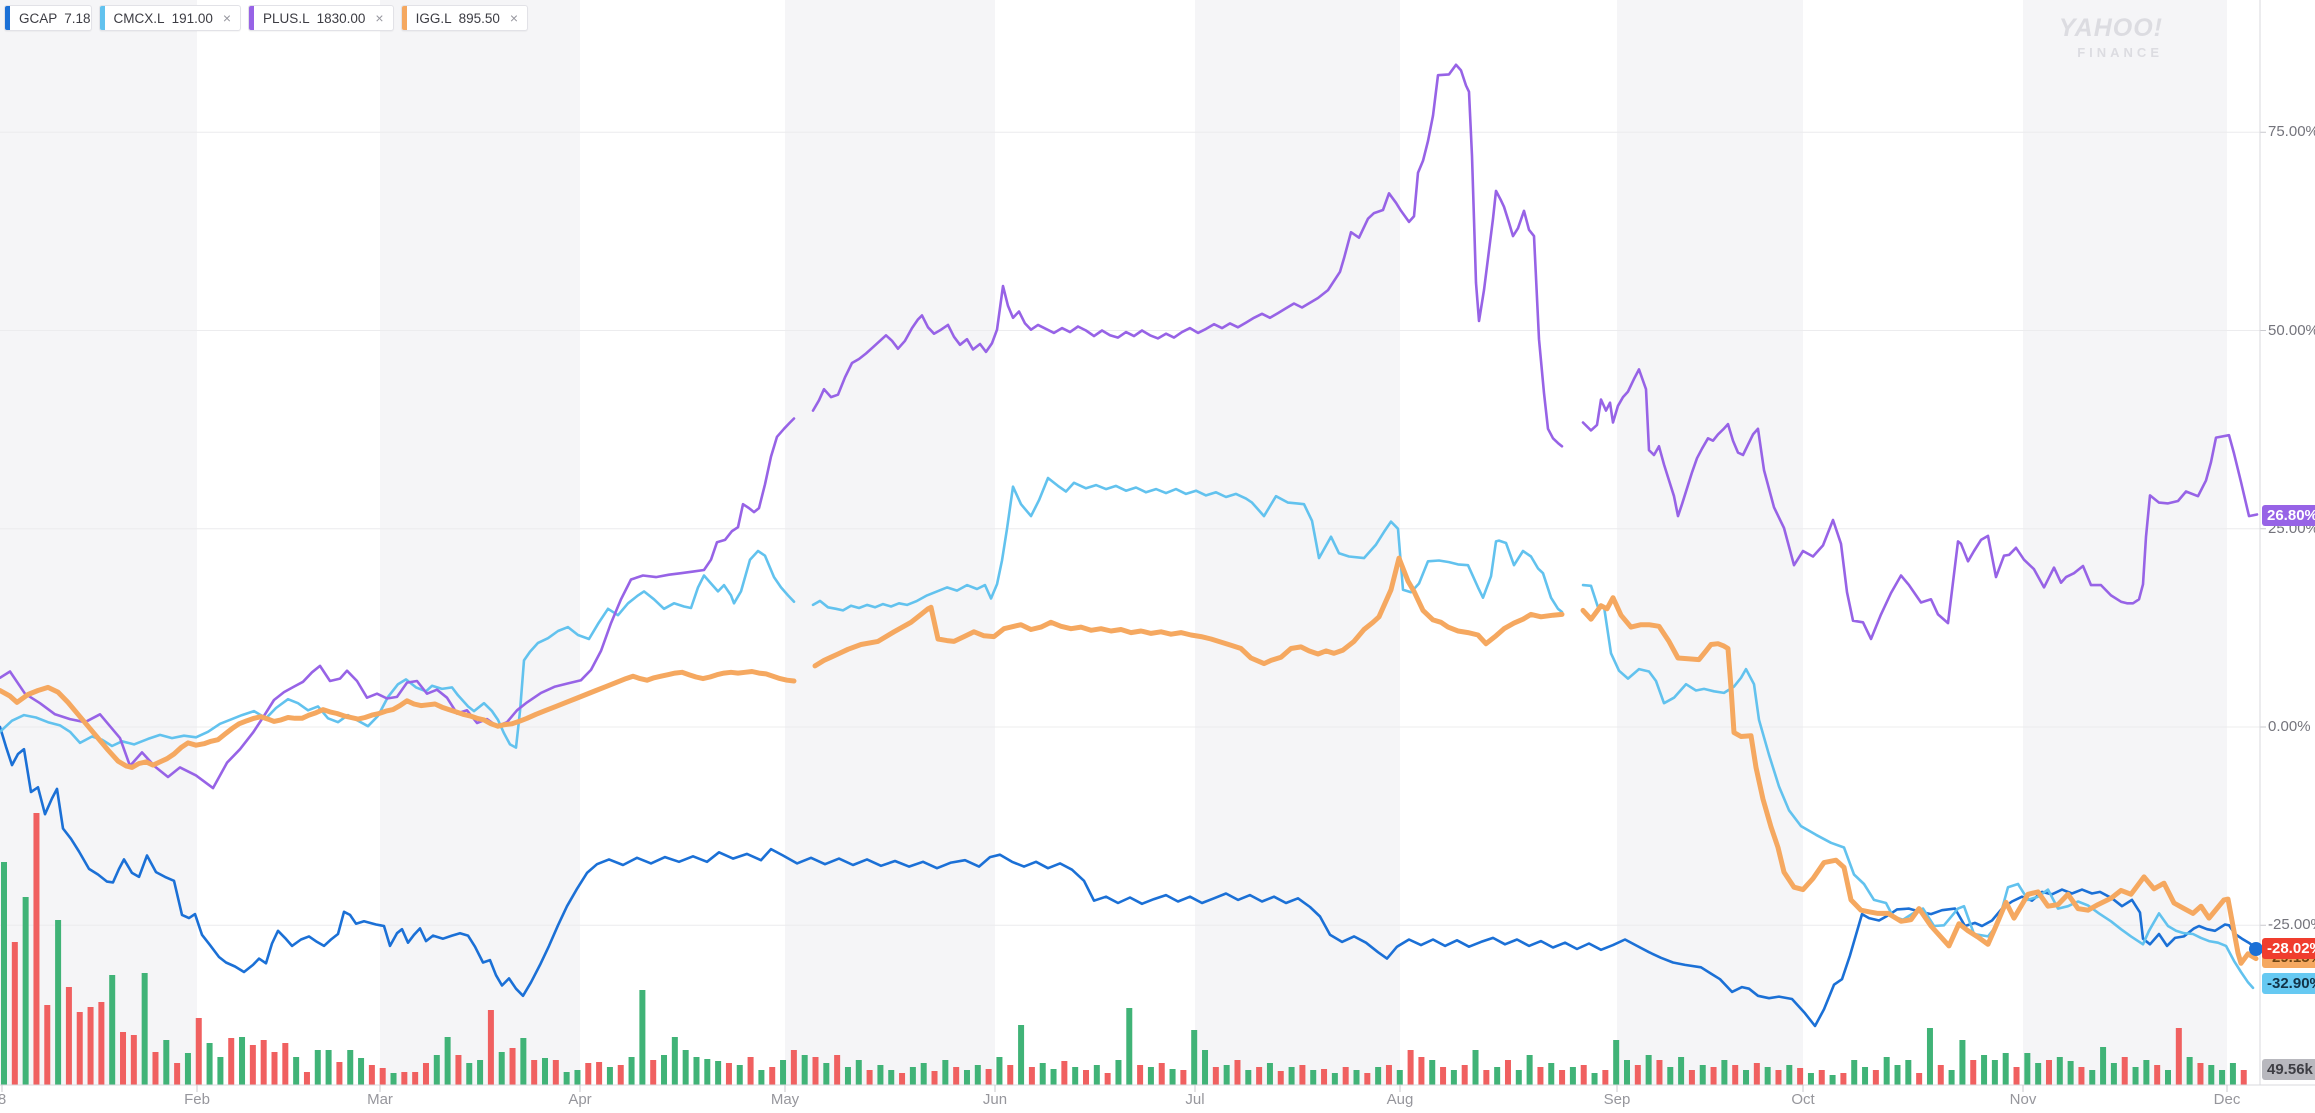  Describe the element at coordinates (2227, 1099) in the screenshot. I see `x-axis-label-dec: Dec` at that location.